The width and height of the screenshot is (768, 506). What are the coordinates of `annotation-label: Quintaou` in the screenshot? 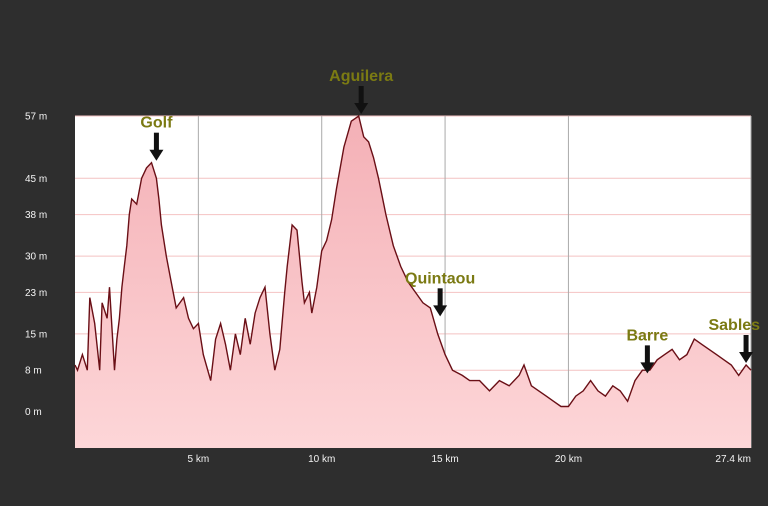 It's located at (440, 278).